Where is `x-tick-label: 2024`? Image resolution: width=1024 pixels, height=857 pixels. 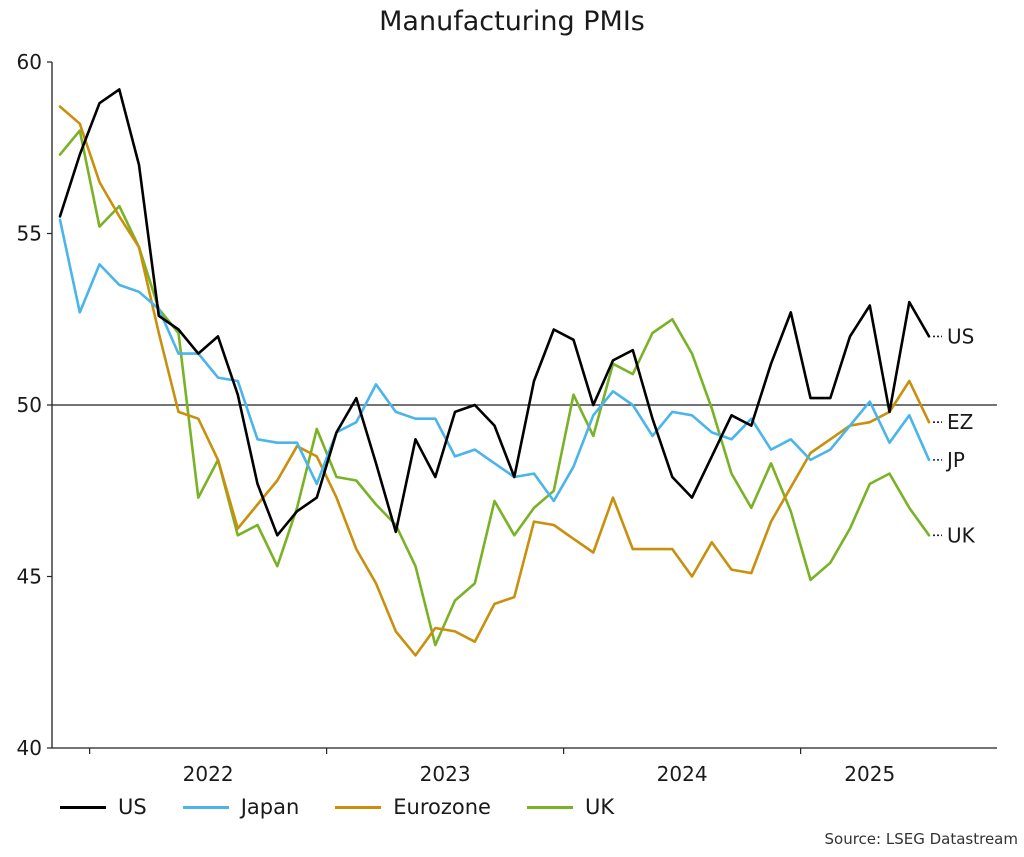 x-tick-label: 2024 is located at coordinates (682, 774).